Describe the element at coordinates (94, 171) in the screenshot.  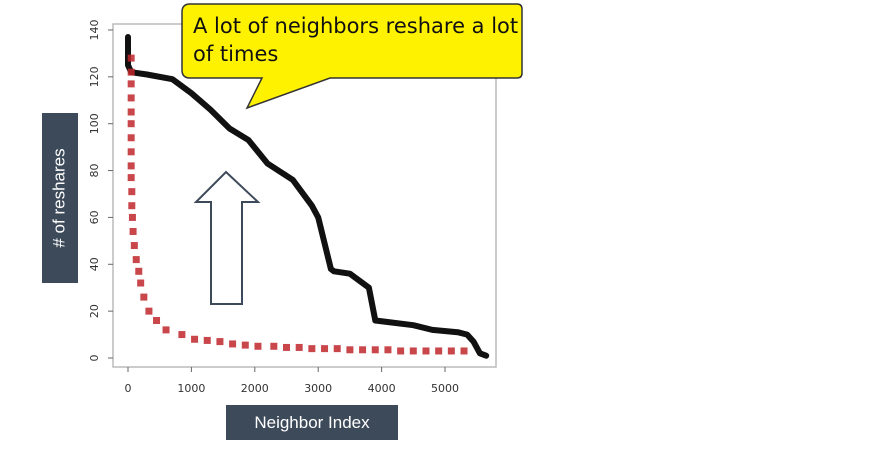
I see `y-tick-label: 80` at that location.